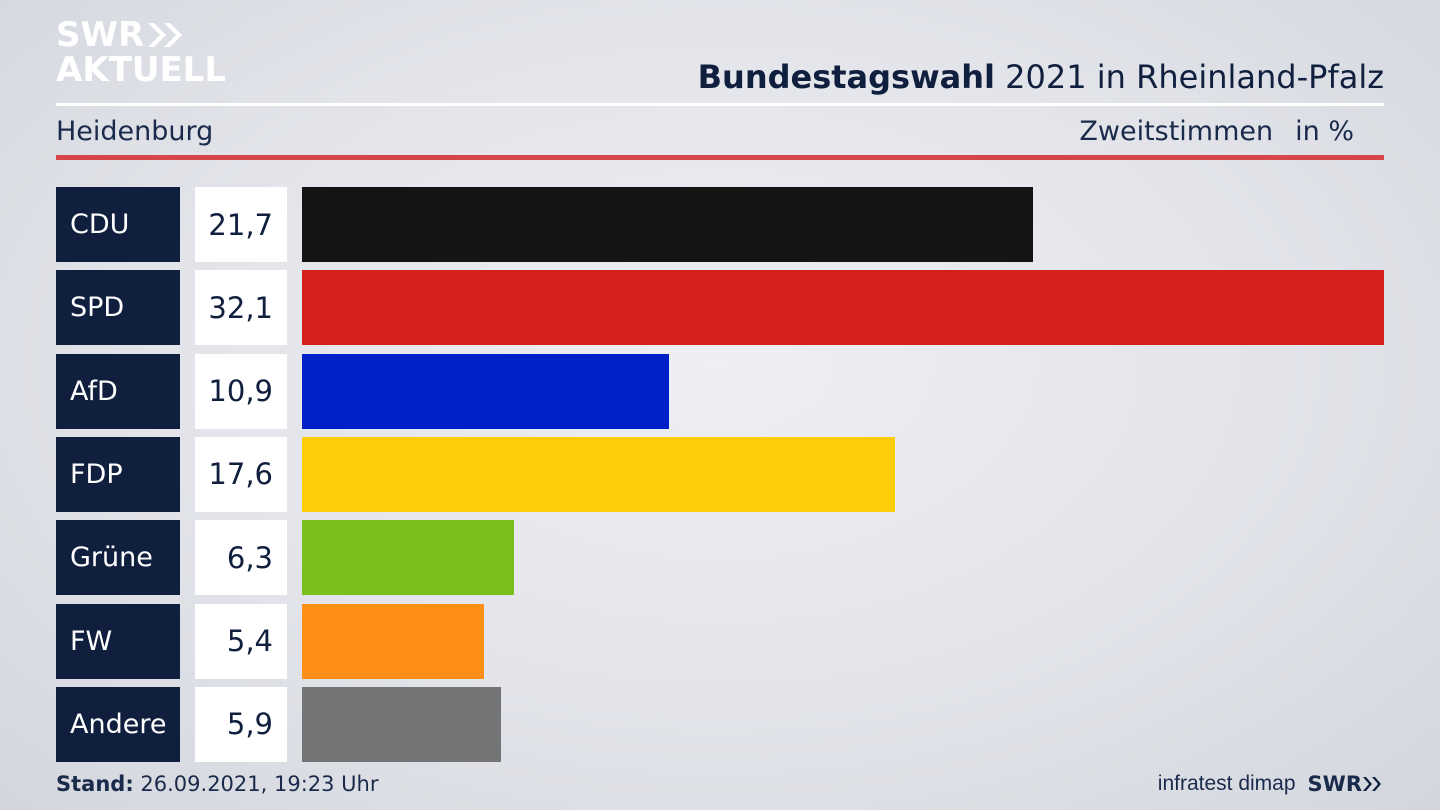 This screenshot has height=810, width=1440. I want to click on logo-line1: SWR, so click(100, 35).